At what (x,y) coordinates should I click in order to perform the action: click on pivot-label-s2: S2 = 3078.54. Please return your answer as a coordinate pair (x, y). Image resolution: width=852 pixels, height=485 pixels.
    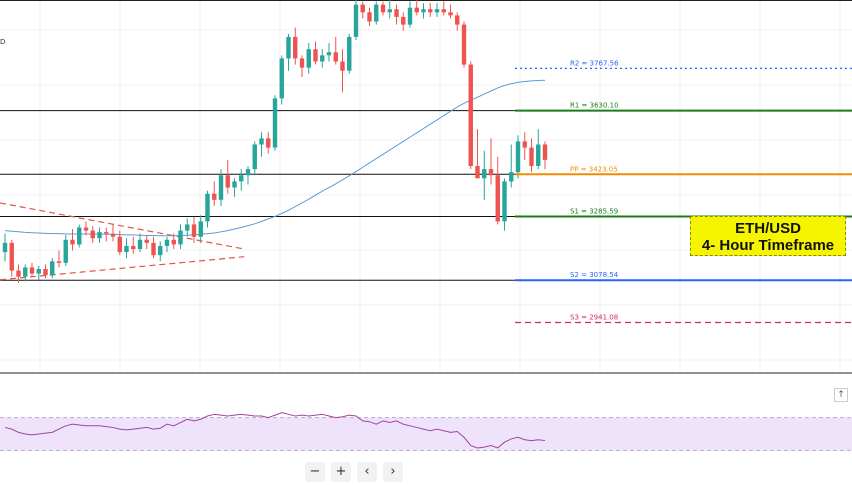
    Looking at the image, I should click on (594, 275).